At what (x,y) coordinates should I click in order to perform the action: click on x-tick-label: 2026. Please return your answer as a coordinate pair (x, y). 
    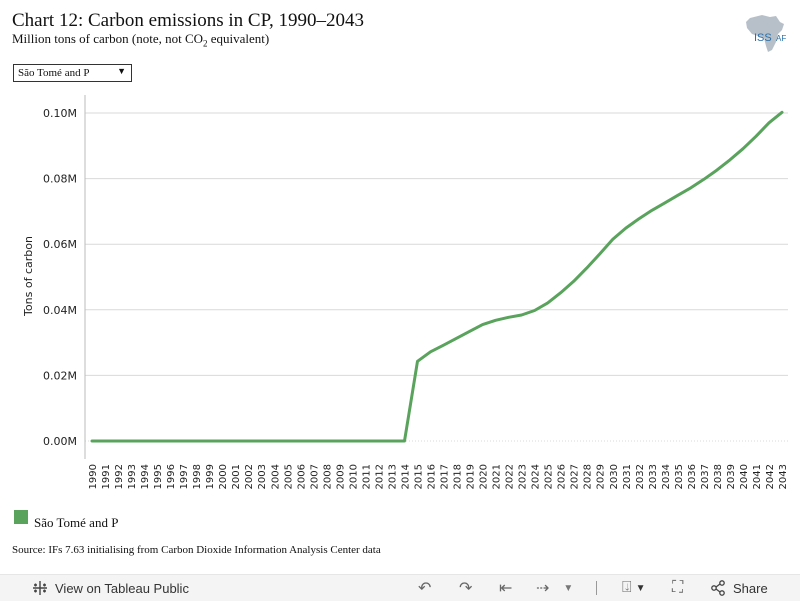
    Looking at the image, I should click on (562, 476).